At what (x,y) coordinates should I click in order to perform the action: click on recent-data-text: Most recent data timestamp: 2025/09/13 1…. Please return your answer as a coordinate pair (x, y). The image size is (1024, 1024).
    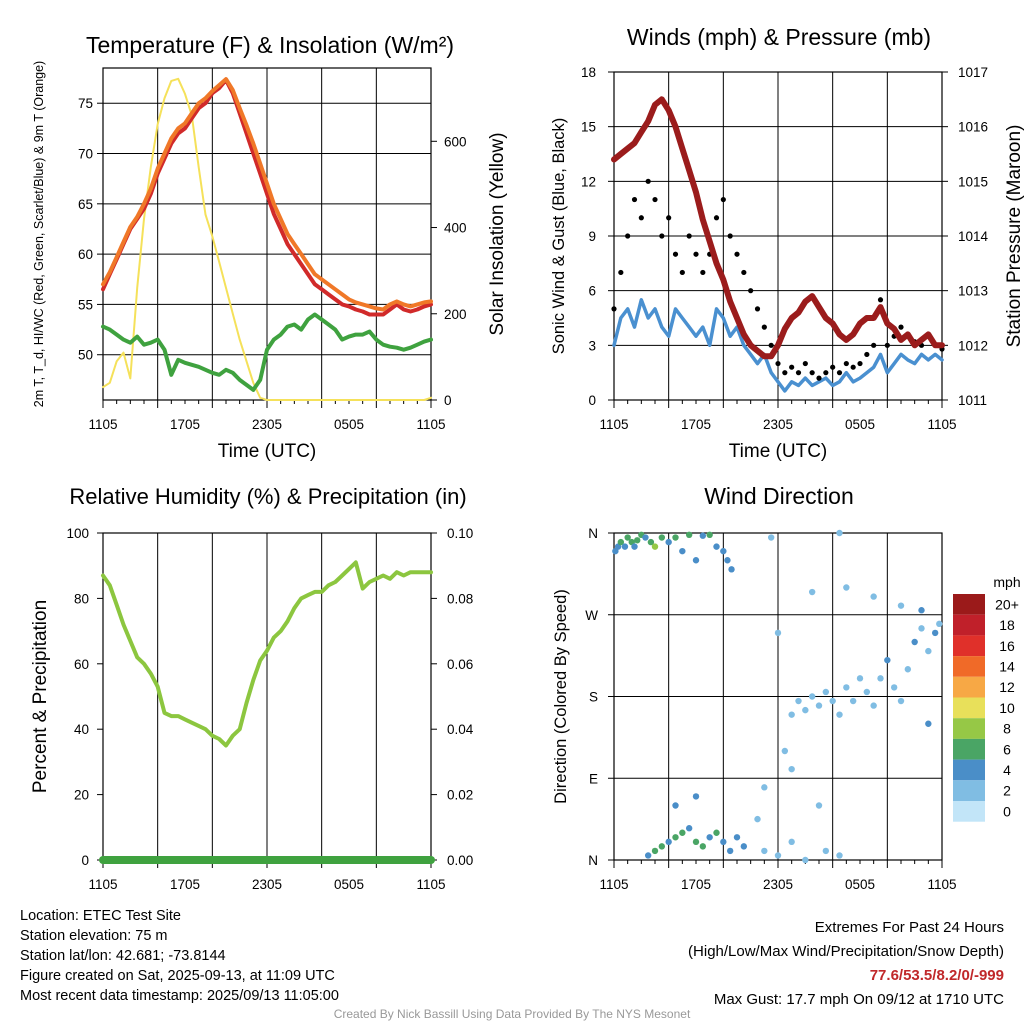
    Looking at the image, I should click on (179, 996).